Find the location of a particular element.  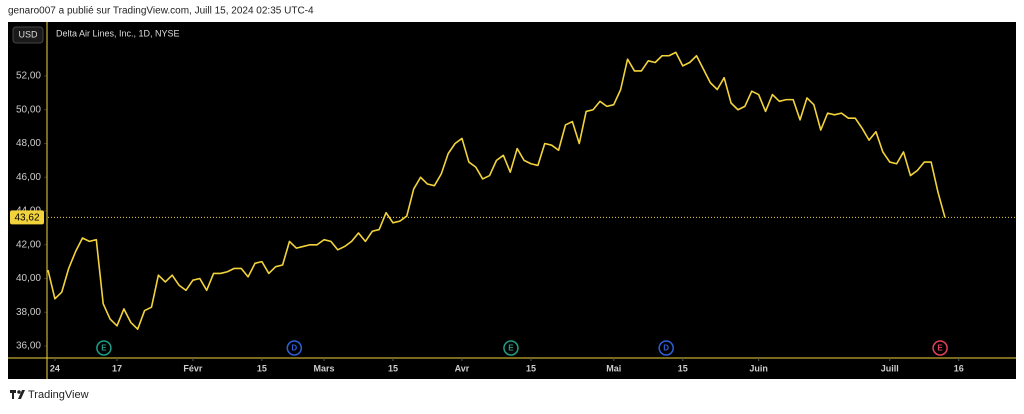

x-tick-label: 16 is located at coordinates (959, 368).